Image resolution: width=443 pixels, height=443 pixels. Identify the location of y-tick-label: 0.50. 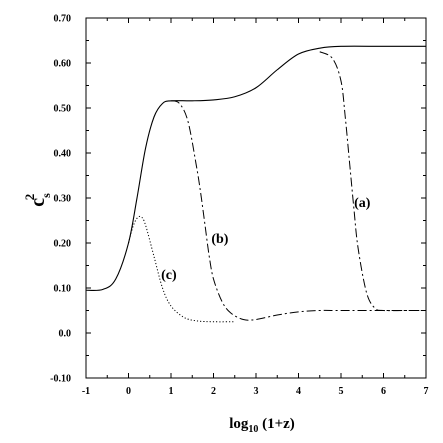
(63, 109).